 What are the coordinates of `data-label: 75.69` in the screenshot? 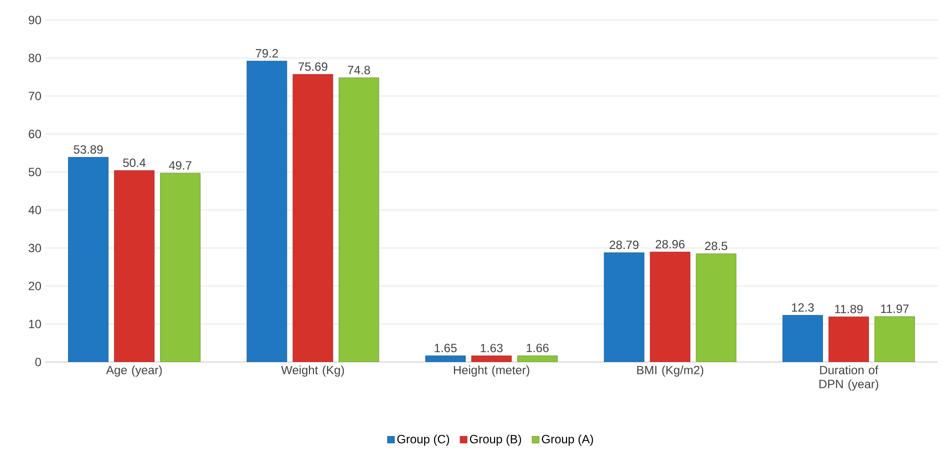 It's located at (313, 66).